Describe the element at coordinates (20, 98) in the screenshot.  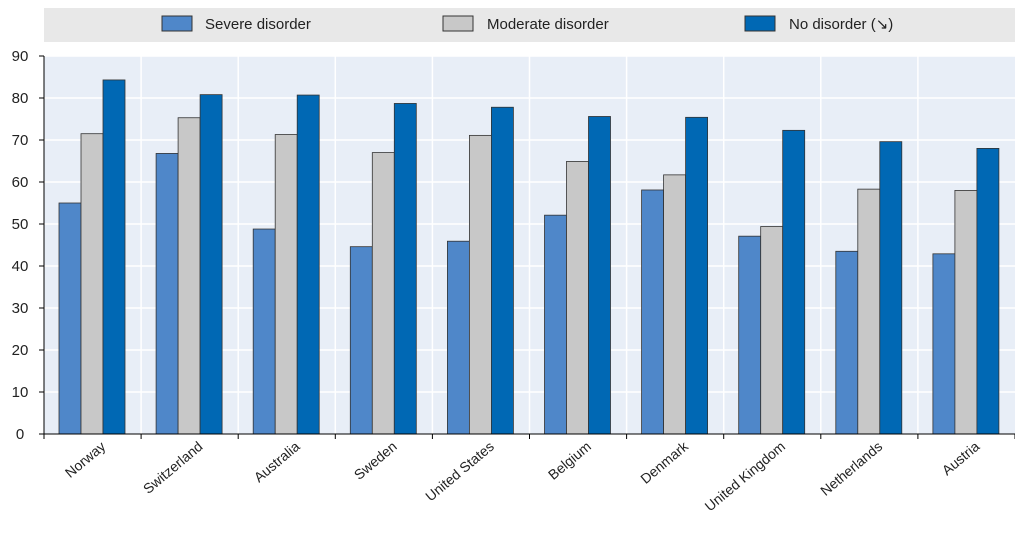
I see `y-tick-label: 80` at that location.